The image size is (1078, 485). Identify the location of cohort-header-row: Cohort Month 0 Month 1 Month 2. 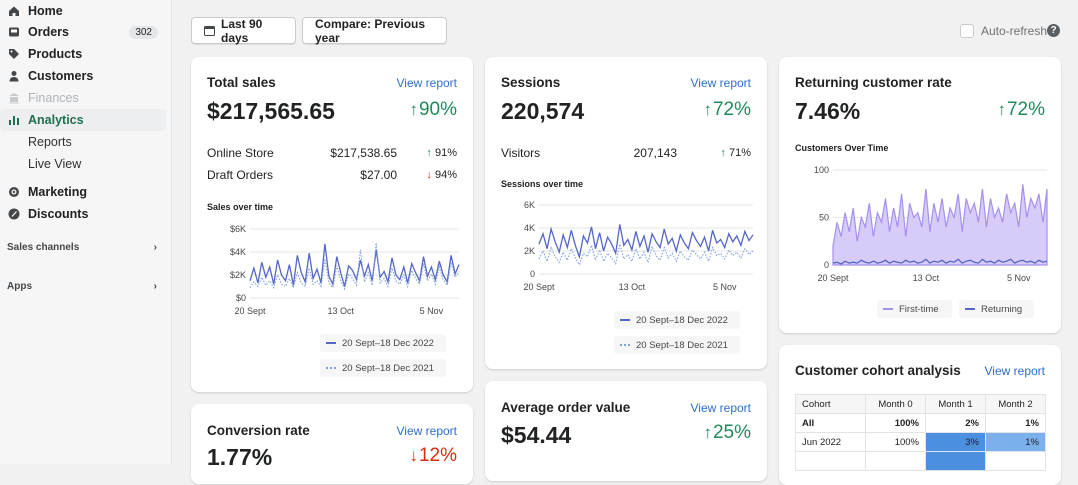
(920, 404).